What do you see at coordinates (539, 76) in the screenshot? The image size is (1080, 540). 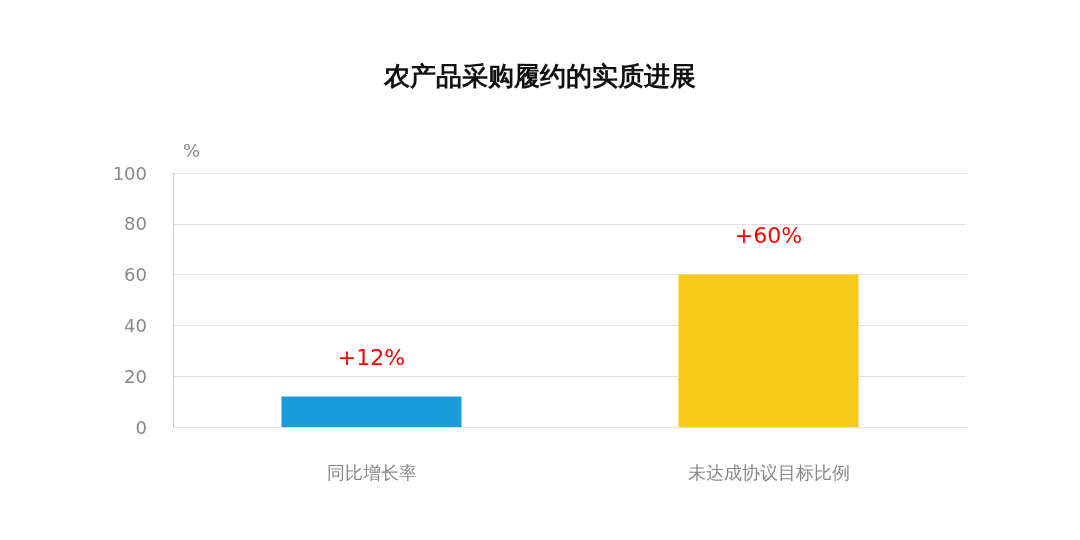 I see `chart-title: 农产品采购履约的实质进展` at bounding box center [539, 76].